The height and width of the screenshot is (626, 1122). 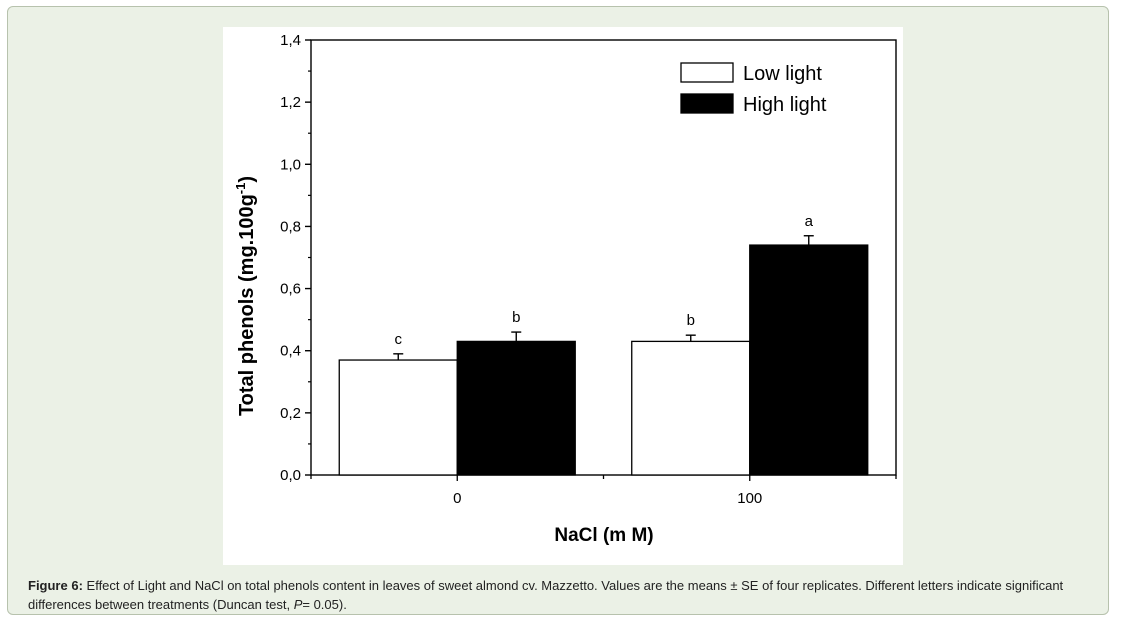 What do you see at coordinates (290, 40) in the screenshot?
I see `y-tick-label: 1,4` at bounding box center [290, 40].